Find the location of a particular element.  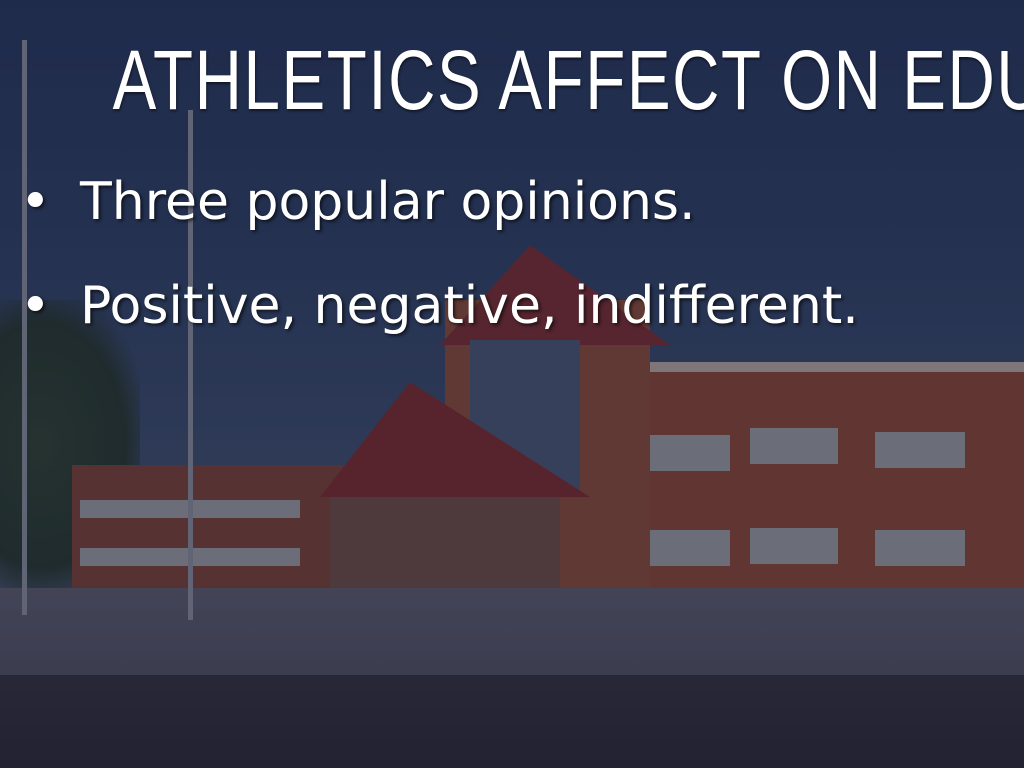

slide-title: ATHLETICS AFFECT ON EDU. is located at coordinates (568, 80).